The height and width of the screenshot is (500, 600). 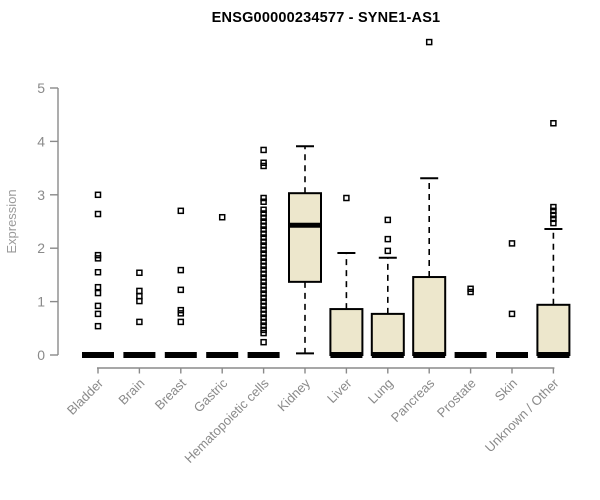 I want to click on y-tick-label: 3, so click(x=41, y=195).